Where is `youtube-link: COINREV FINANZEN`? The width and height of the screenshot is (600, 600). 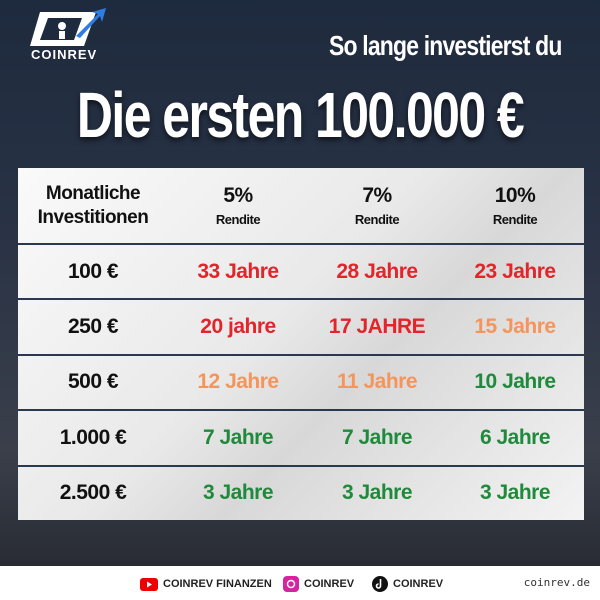 youtube-link: COINREV FINANZEN is located at coordinates (206, 584).